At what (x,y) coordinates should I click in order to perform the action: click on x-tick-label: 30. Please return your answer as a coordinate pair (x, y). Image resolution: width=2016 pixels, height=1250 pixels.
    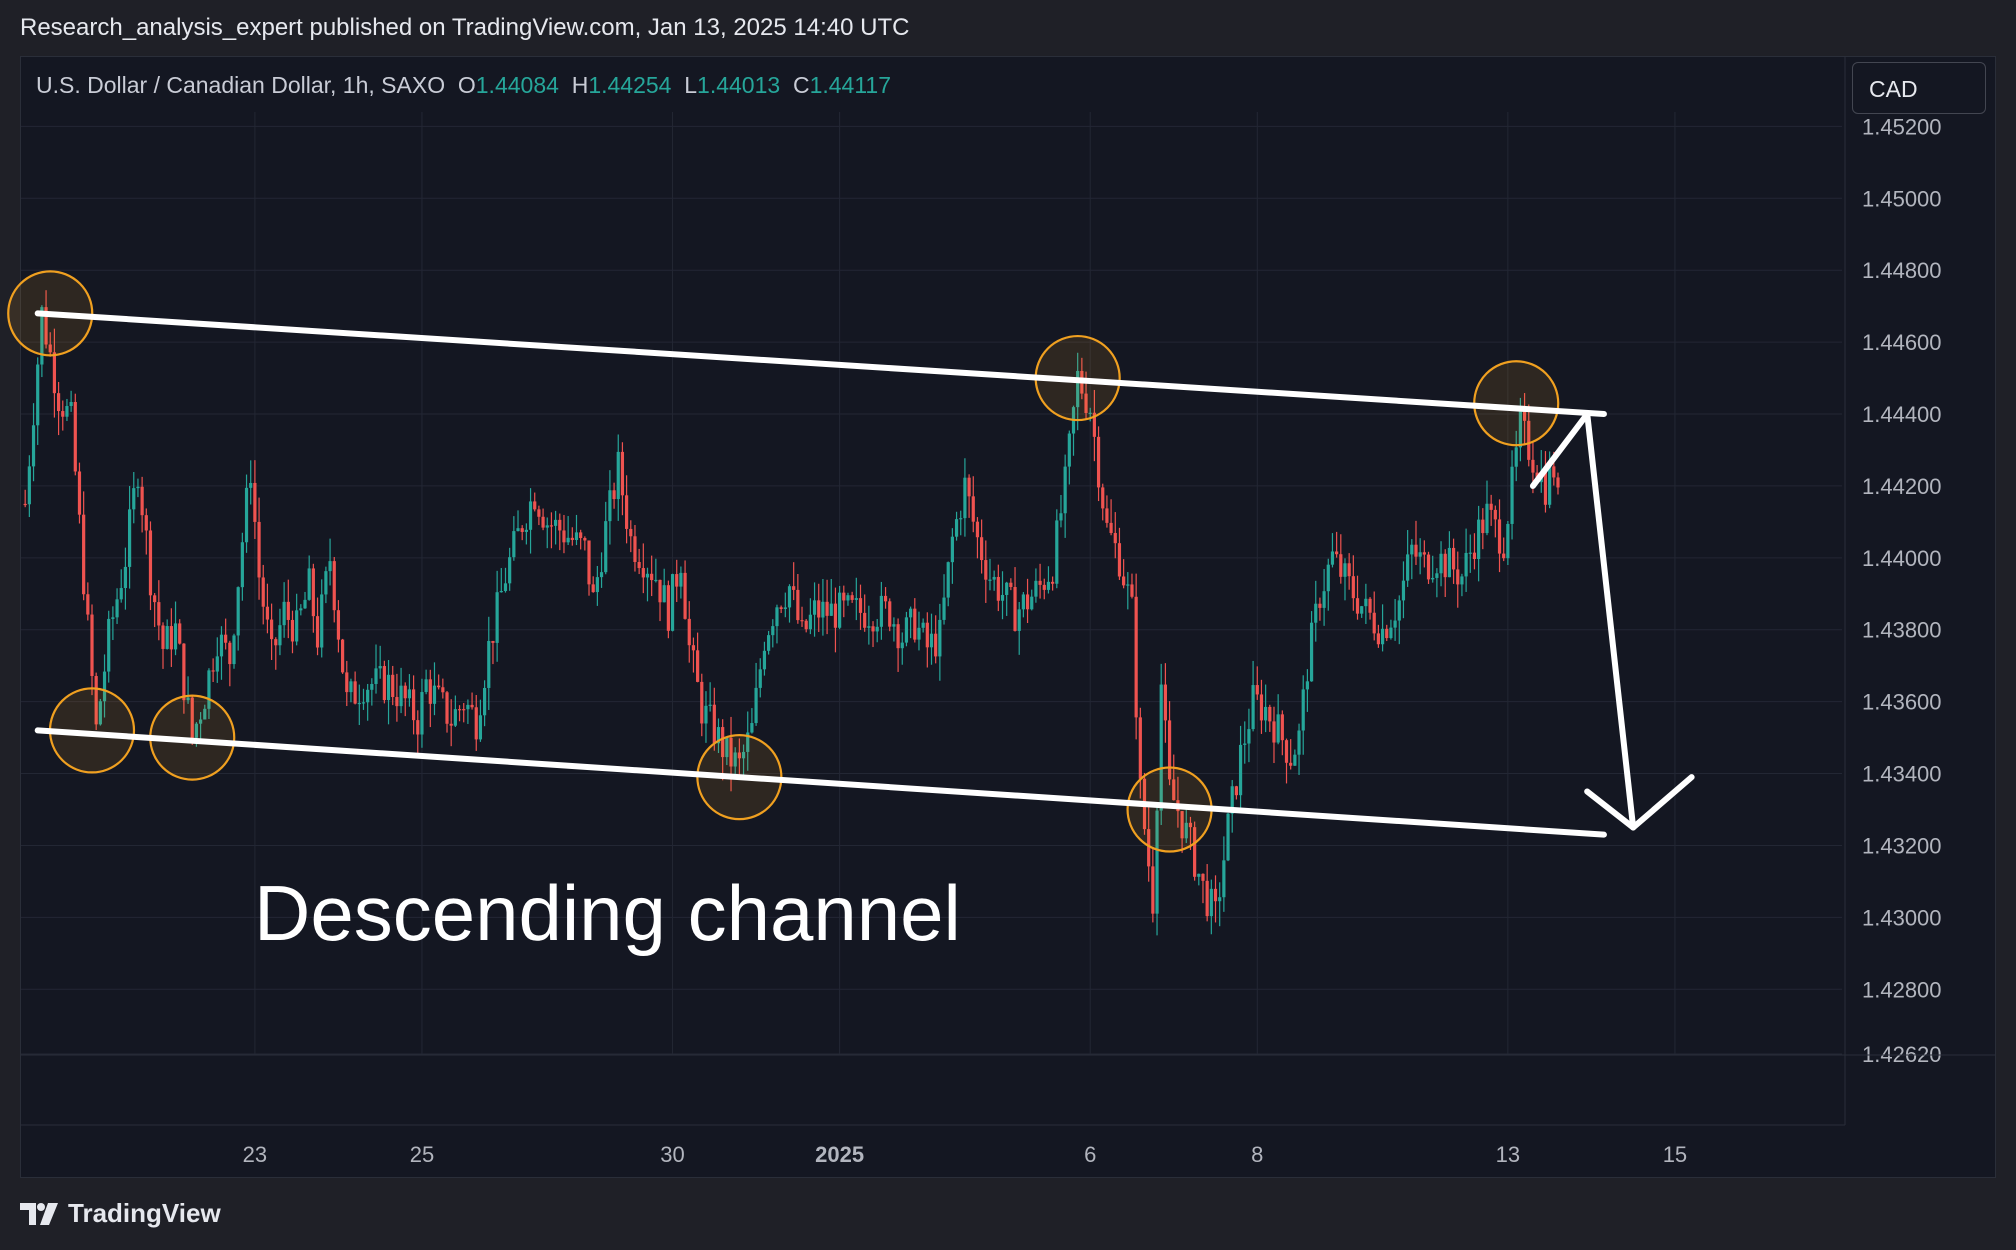
    Looking at the image, I should click on (672, 1154).